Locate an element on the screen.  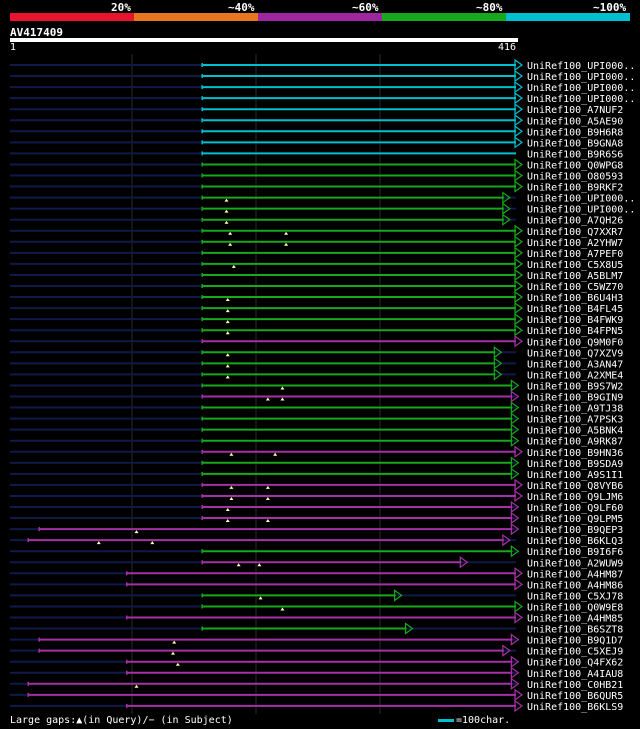
hit-label: UniRef100_C5XEJ9 is located at coordinates (575, 652).